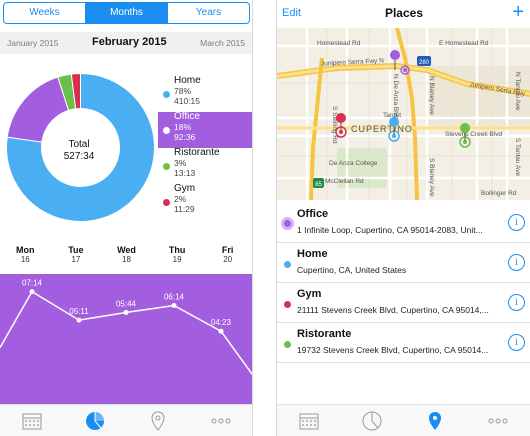  I want to click on day-name: Wed, so click(126, 250).